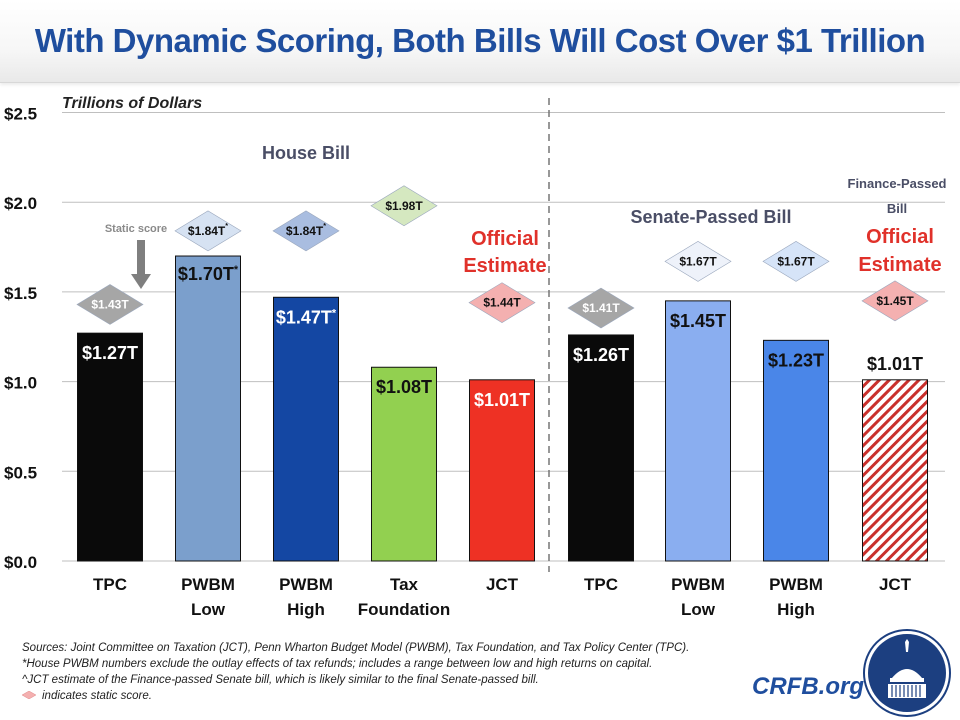 The height and width of the screenshot is (720, 960). I want to click on bar-value-label: $1.45T, so click(698, 321).